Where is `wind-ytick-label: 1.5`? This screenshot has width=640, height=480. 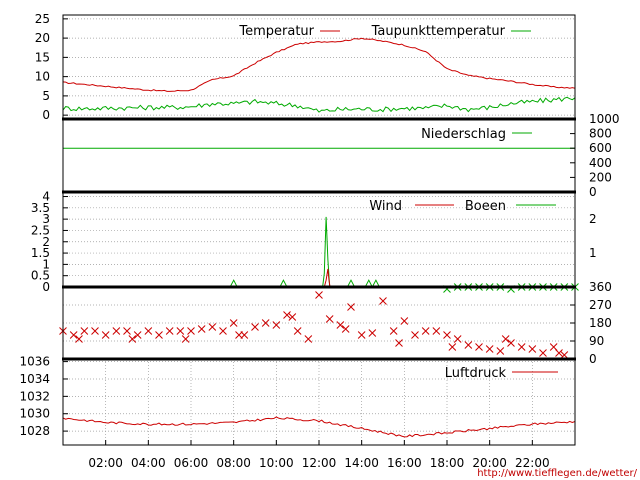 wind-ytick-label: 1.5 is located at coordinates (40, 253).